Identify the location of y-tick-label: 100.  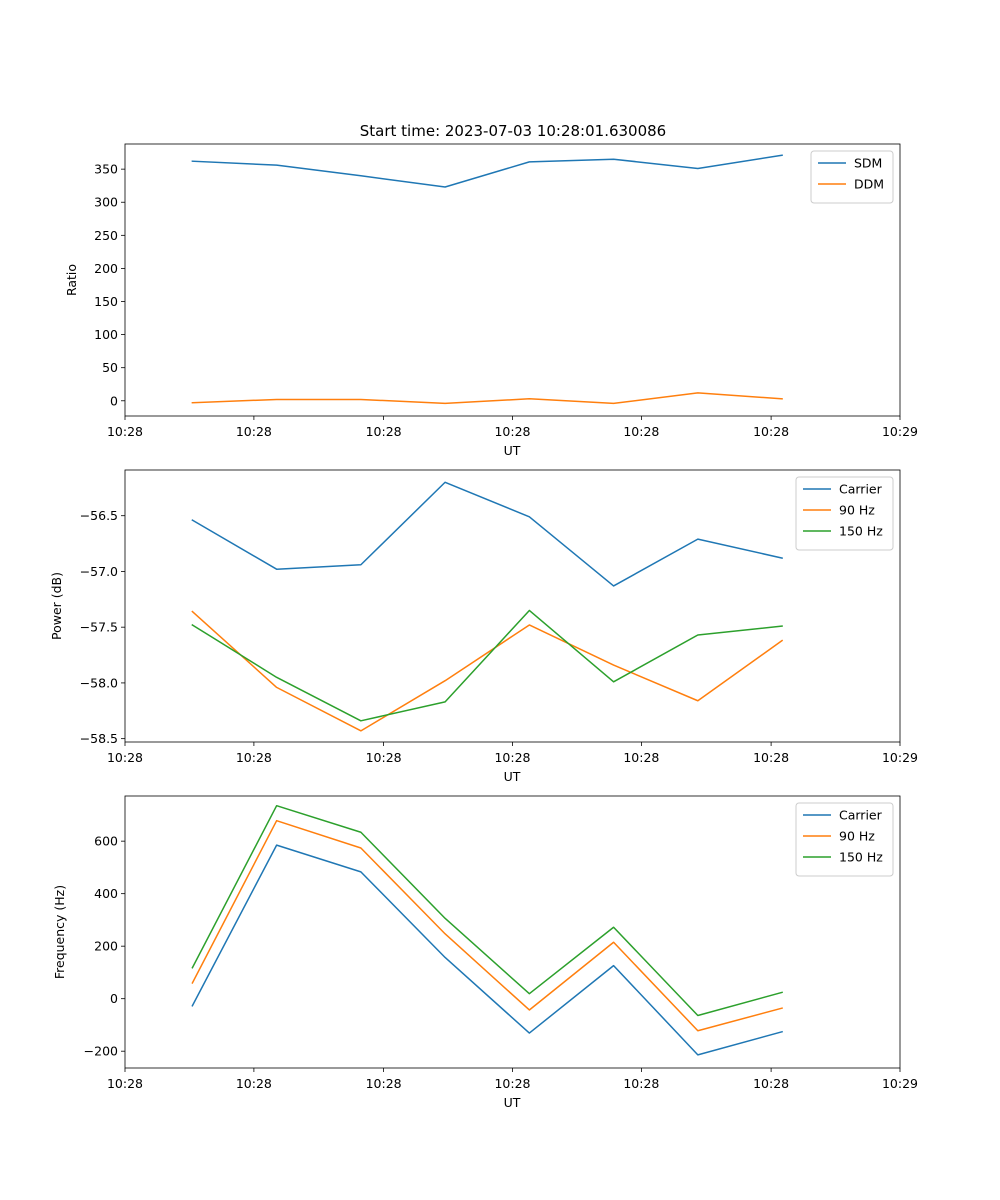
(106, 334).